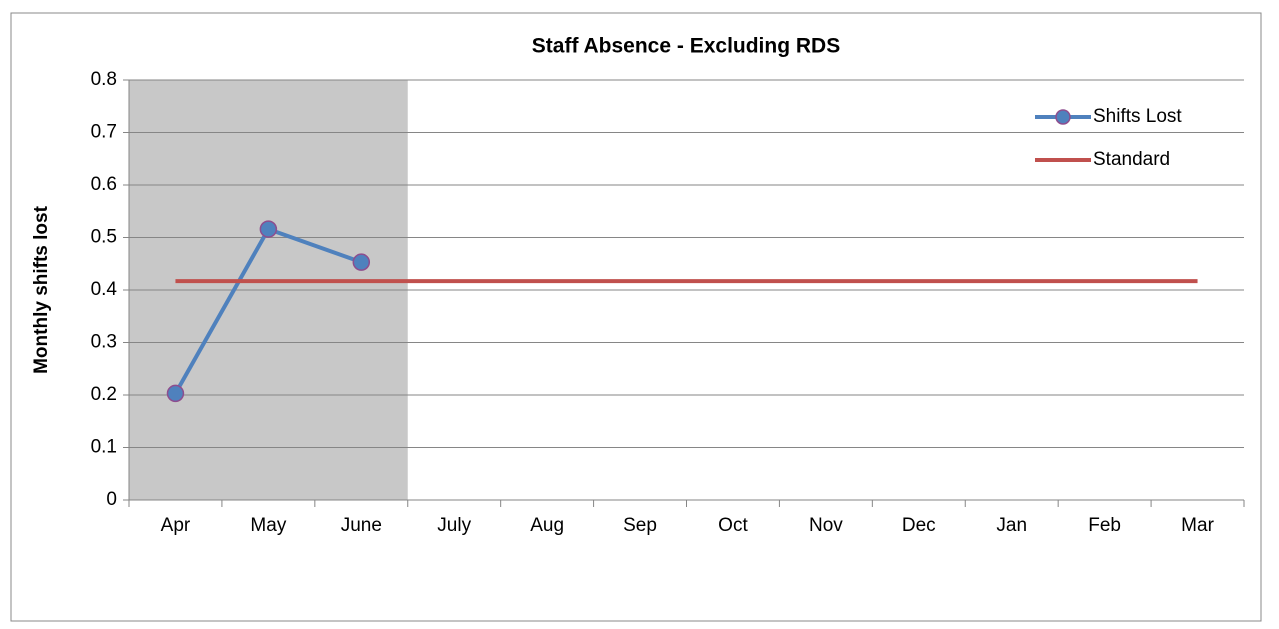 This screenshot has height=629, width=1279. What do you see at coordinates (111, 499) in the screenshot?
I see `y-tick-label: 0` at bounding box center [111, 499].